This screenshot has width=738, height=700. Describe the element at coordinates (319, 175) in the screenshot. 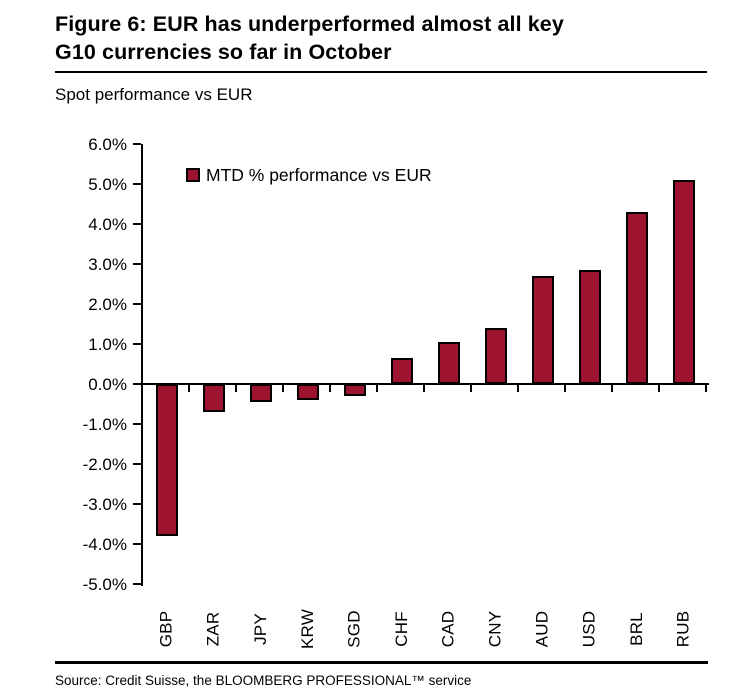

I see `legend-label: MTD % performance vs EUR` at that location.